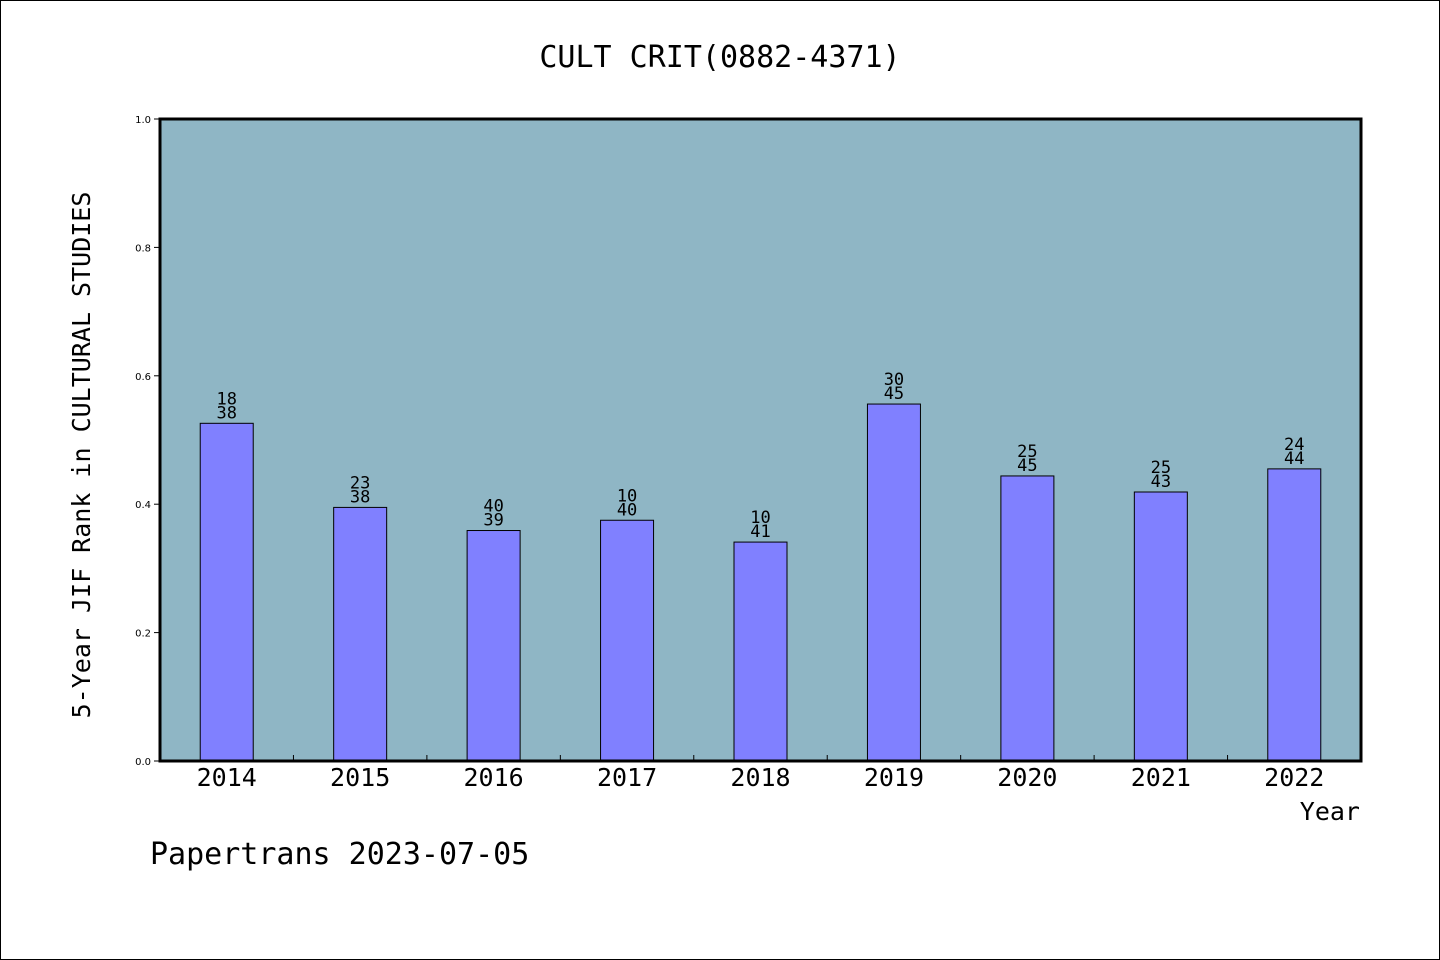 This screenshot has height=960, width=1440. What do you see at coordinates (1027, 618) in the screenshot?
I see `bar-2020` at bounding box center [1027, 618].